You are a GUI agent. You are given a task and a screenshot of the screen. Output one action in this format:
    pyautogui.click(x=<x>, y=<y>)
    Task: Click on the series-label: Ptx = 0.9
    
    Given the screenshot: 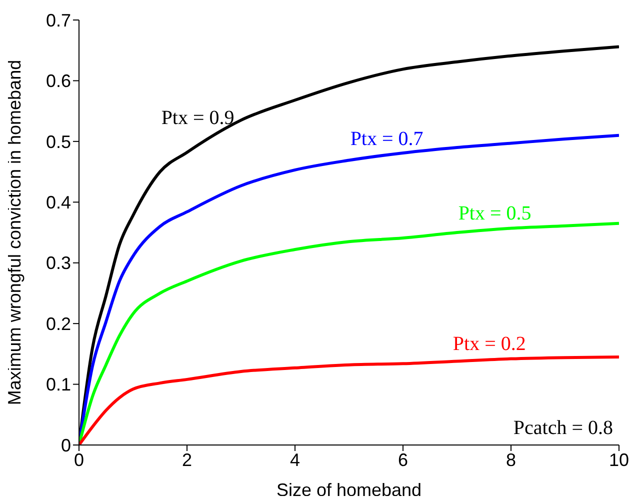 What is the action you would take?
    pyautogui.click(x=197, y=117)
    